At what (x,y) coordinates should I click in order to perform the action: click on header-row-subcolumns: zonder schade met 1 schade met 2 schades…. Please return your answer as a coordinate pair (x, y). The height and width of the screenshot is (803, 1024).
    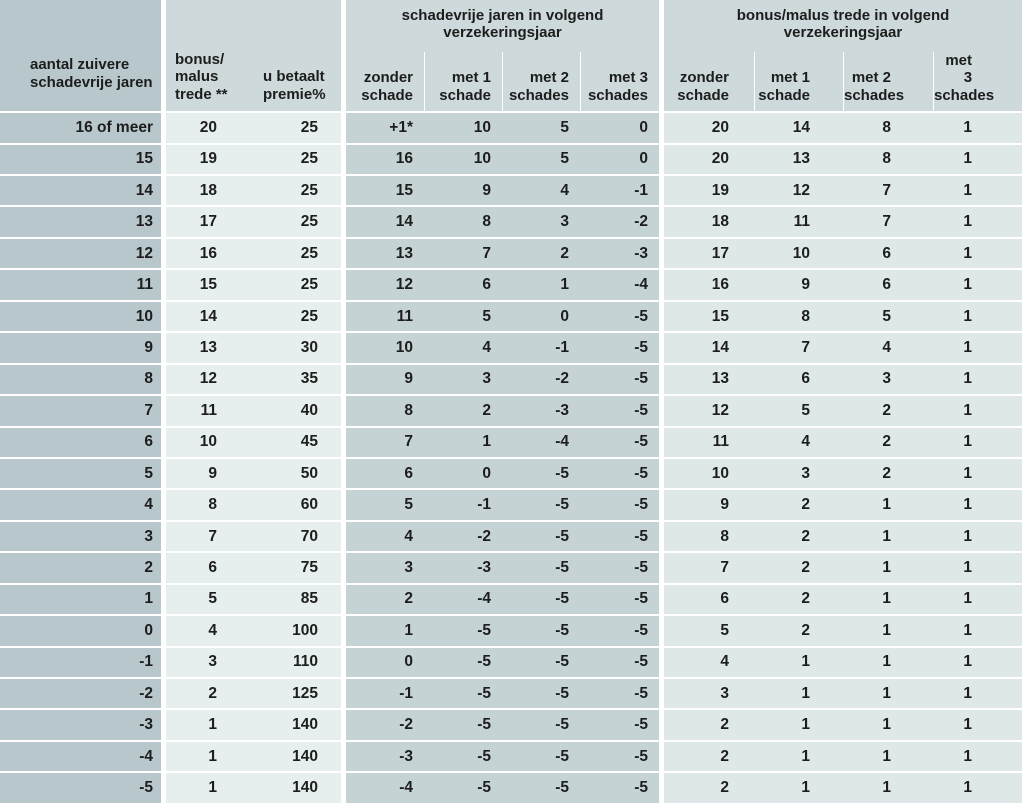
    Looking at the image, I should click on (512, 82).